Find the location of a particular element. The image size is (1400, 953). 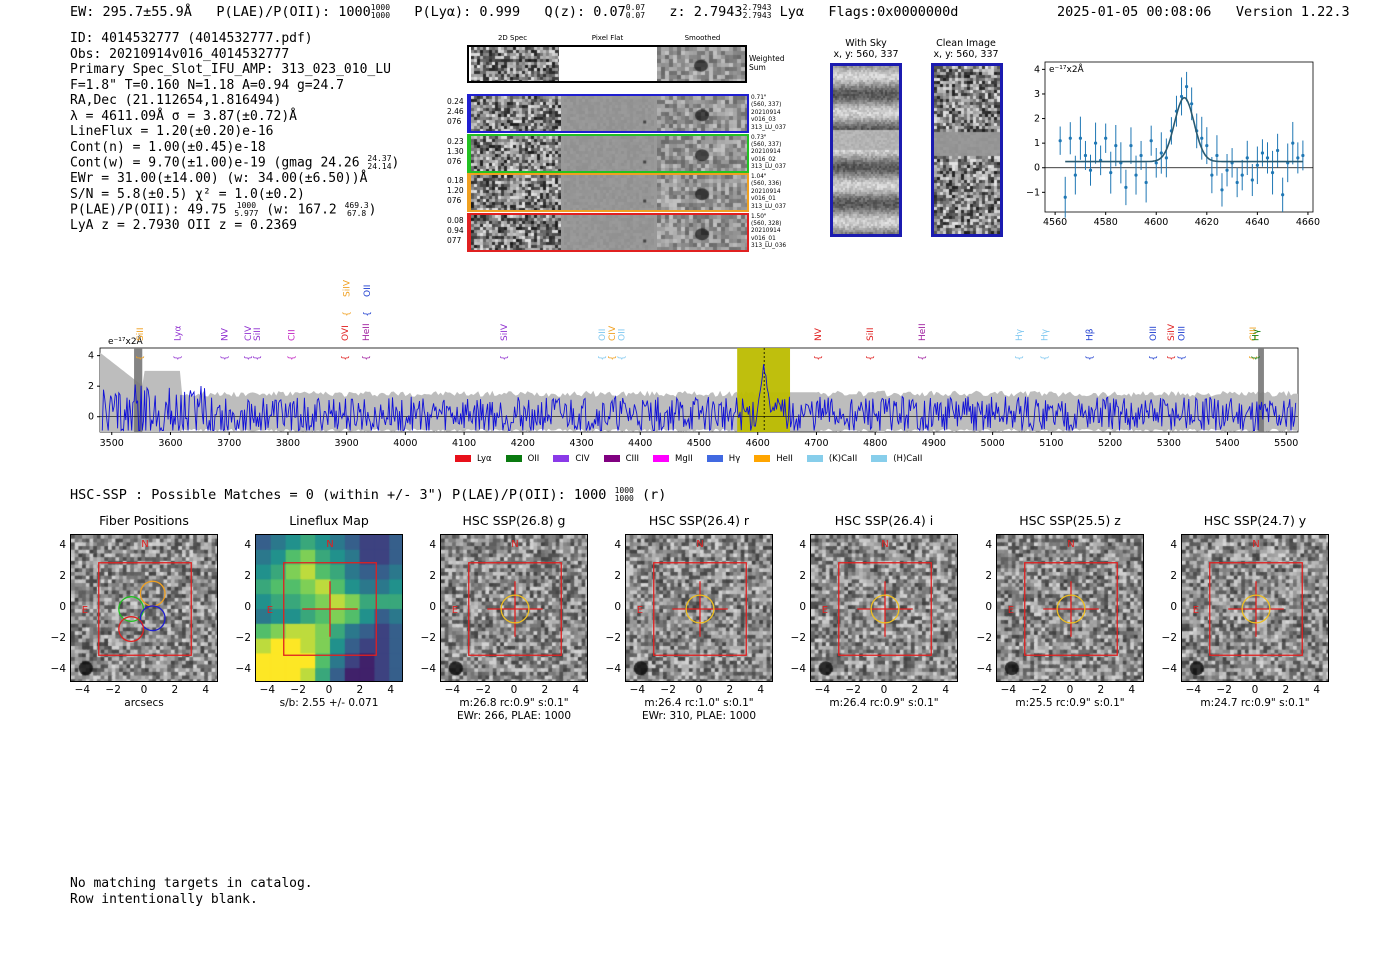

cutout-row is located at coordinates (608, 232).